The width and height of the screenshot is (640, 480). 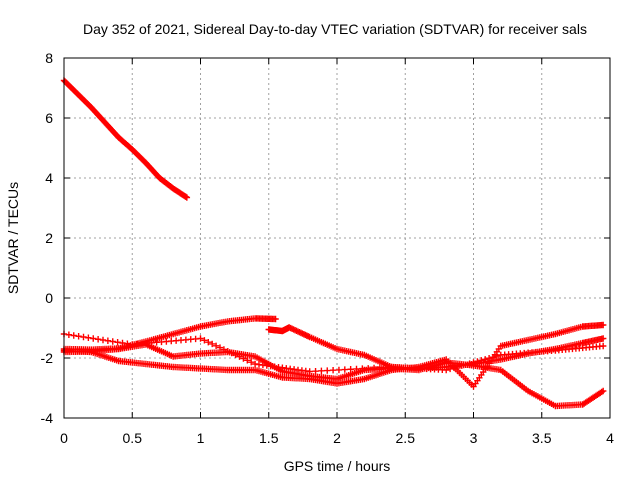 What do you see at coordinates (610, 438) in the screenshot?
I see `x-tick-label: 4` at bounding box center [610, 438].